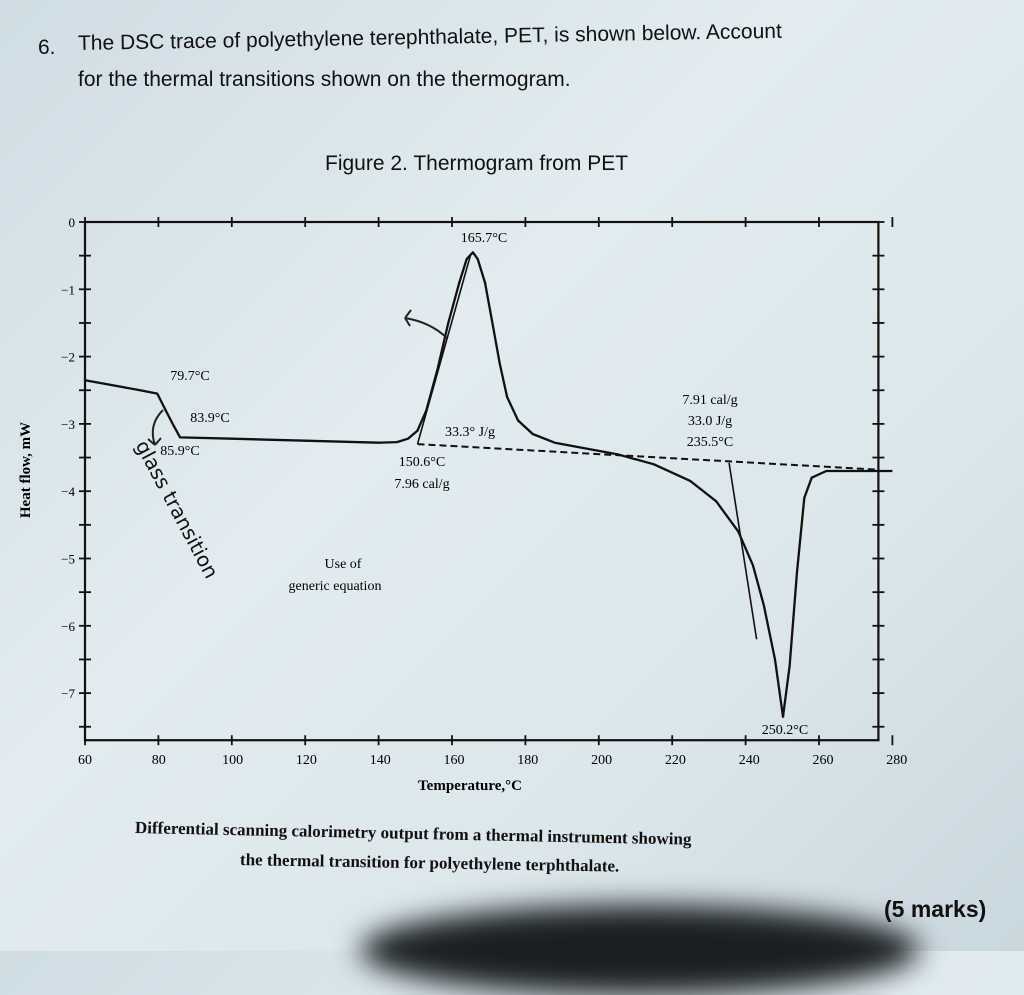  Describe the element at coordinates (68, 491) in the screenshot. I see `y-tick-label: −4` at that location.